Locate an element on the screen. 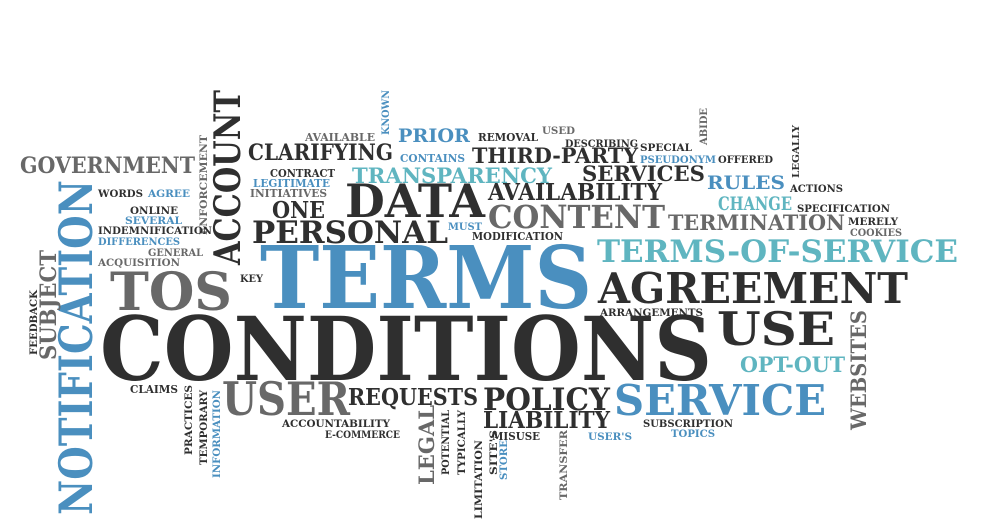 The height and width of the screenshot is (519, 982). word: ENFORCEMENT is located at coordinates (204, 184).